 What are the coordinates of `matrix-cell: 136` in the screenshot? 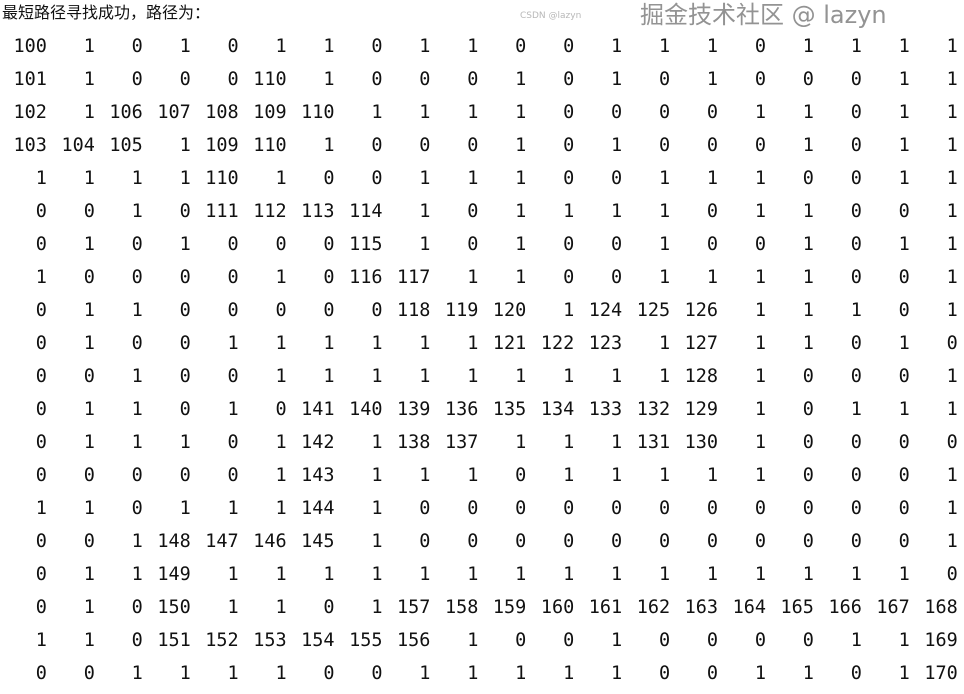 It's located at (461, 409).